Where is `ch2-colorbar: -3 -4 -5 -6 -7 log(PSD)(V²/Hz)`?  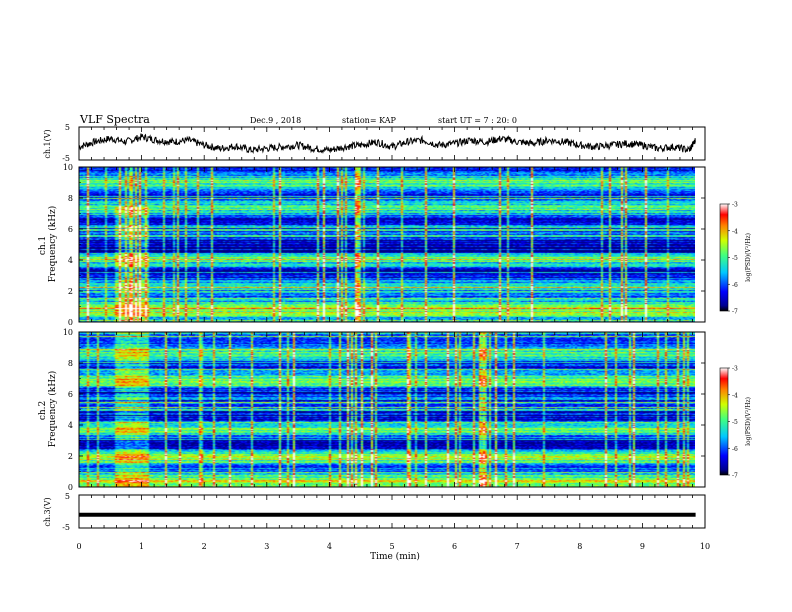 ch2-colorbar: -3 -4 -5 -6 -7 log(PSD)(V²/Hz) is located at coordinates (735, 423).